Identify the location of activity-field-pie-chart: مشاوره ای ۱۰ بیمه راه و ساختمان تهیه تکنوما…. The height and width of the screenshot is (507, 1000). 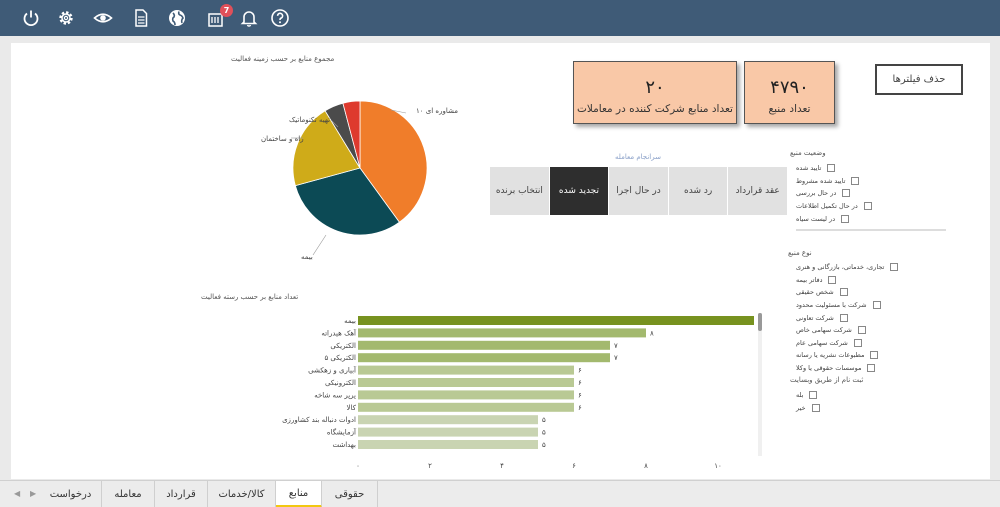
(351, 165).